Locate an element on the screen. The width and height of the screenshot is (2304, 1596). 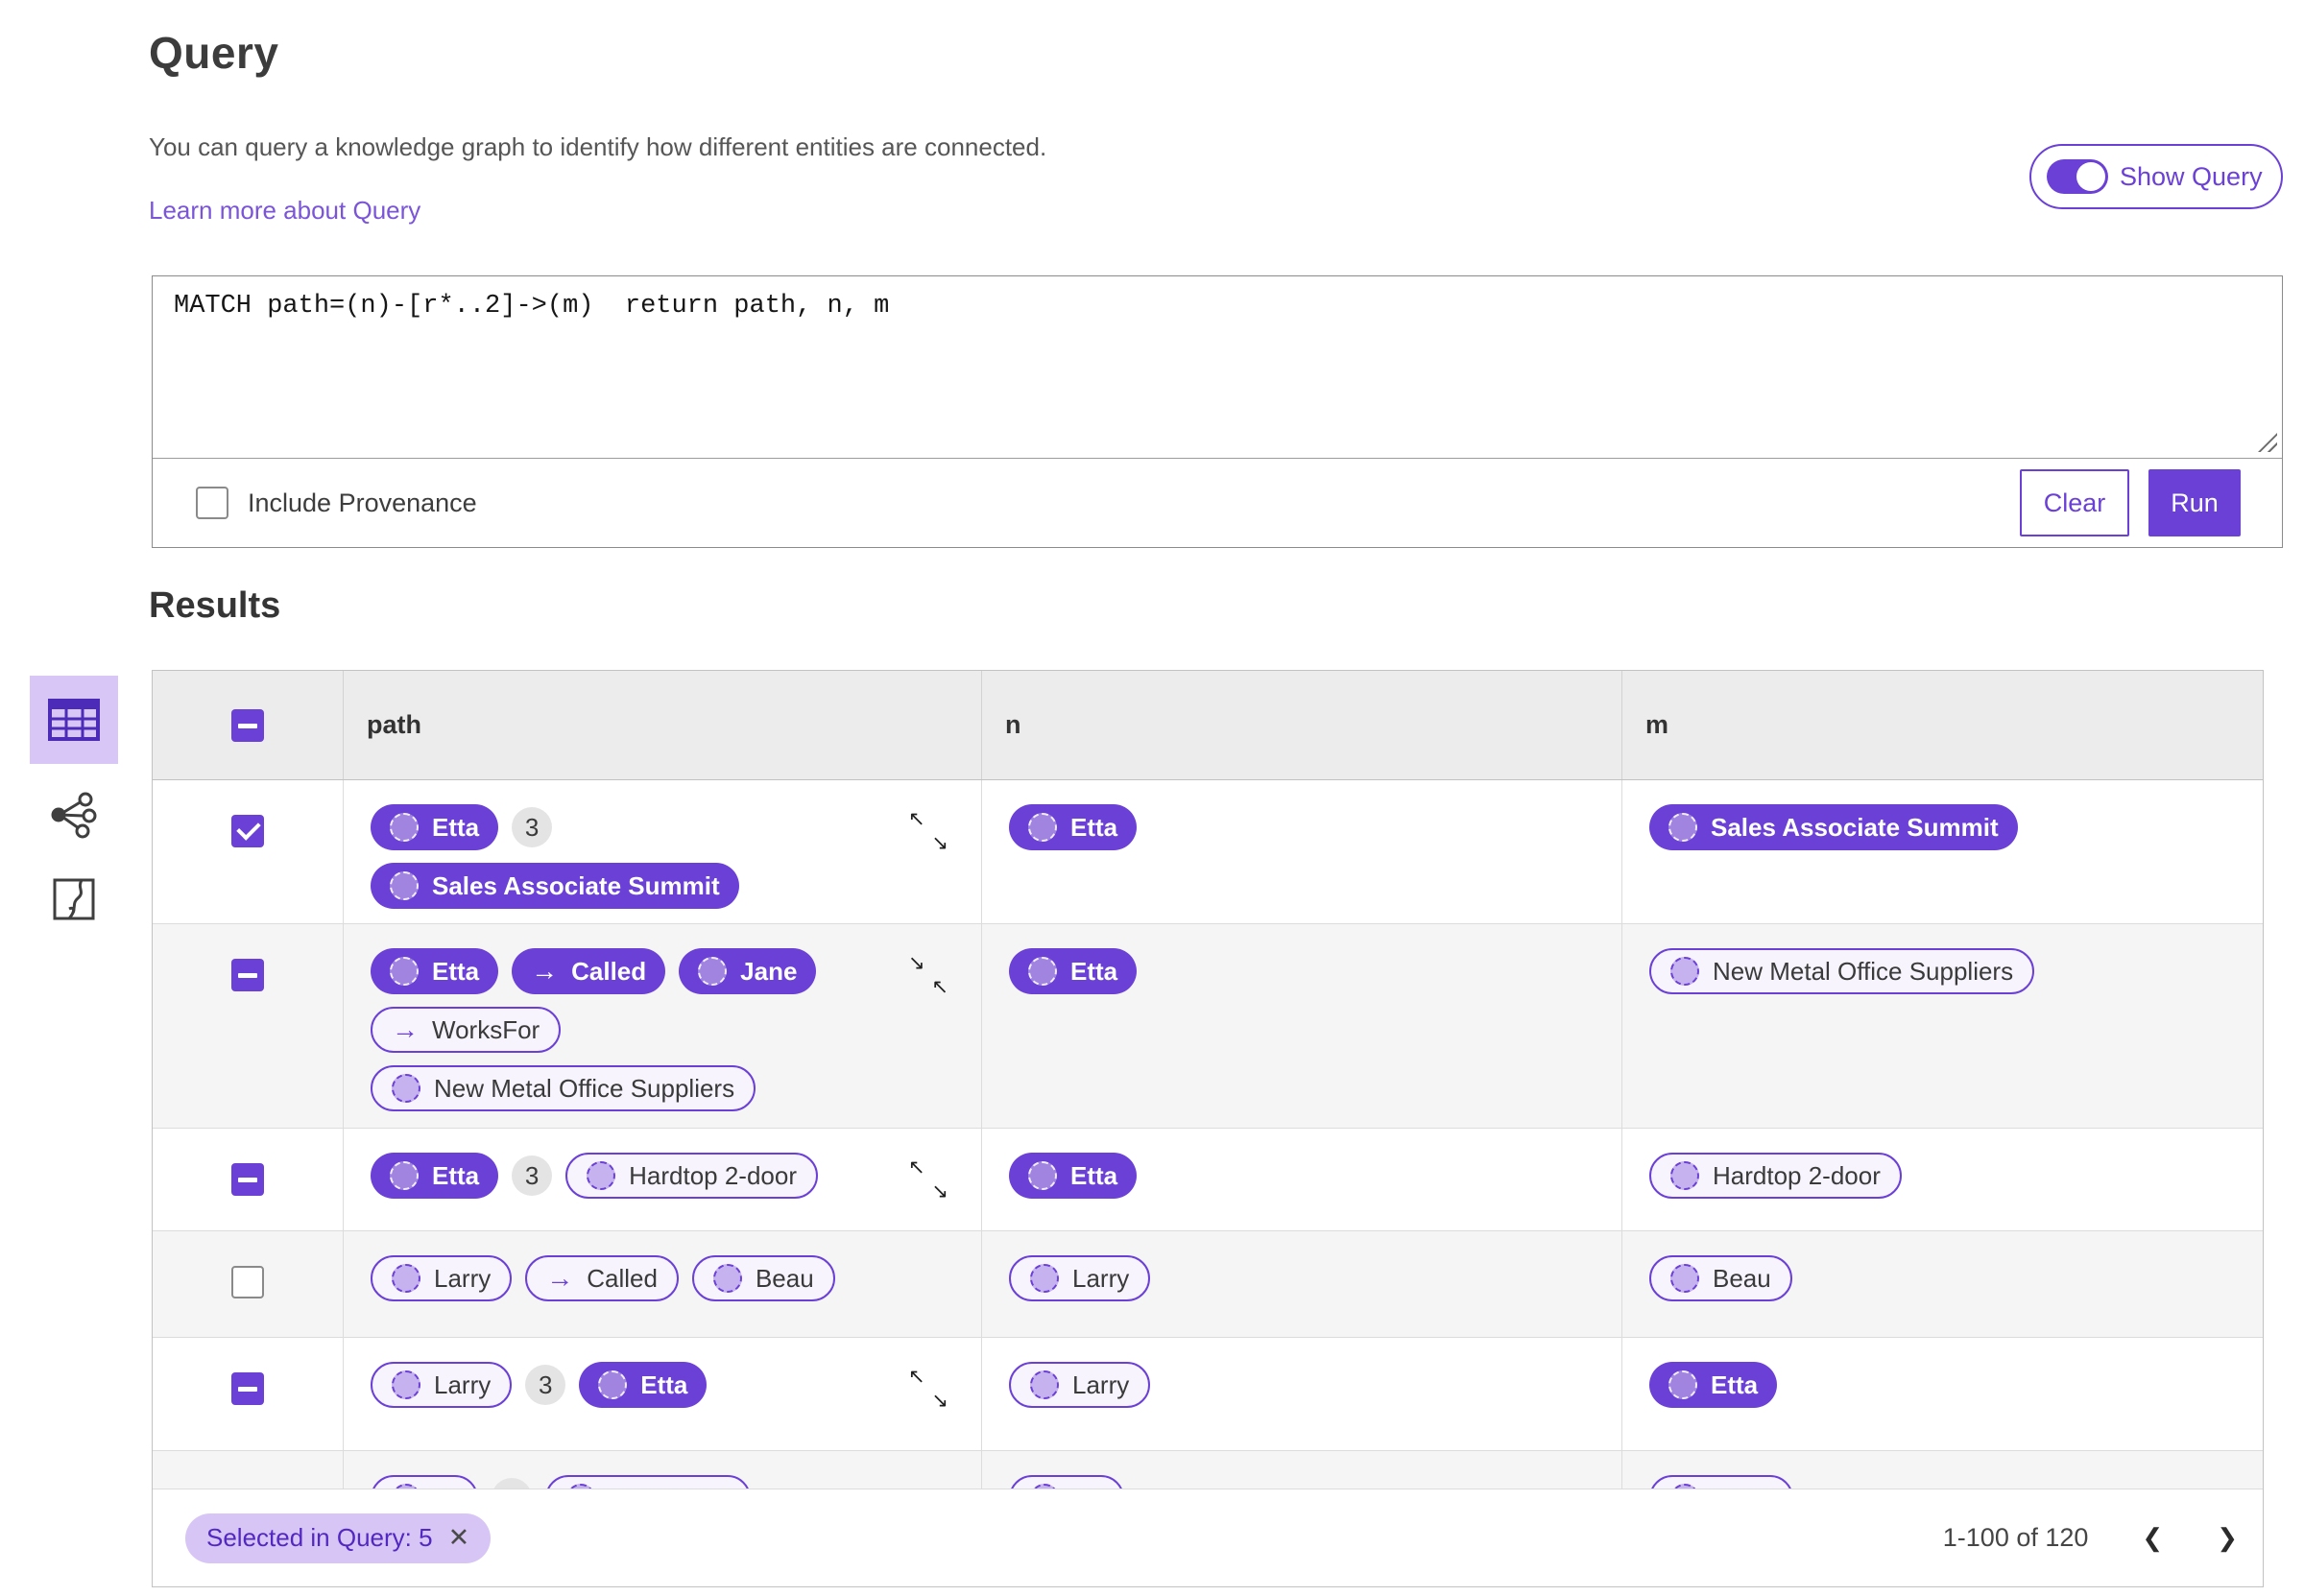
clear-button: Clear is located at coordinates (2074, 502).